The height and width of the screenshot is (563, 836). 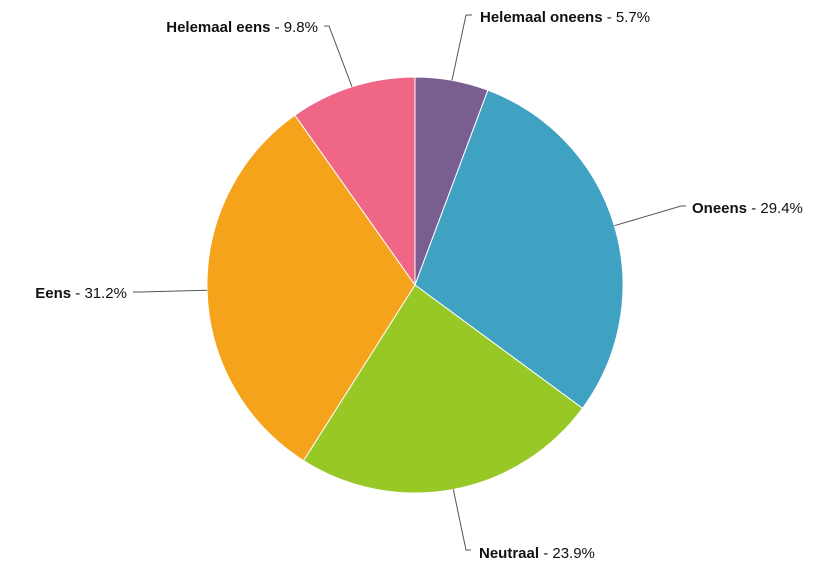 I want to click on pie-slice-oneens, so click(x=519, y=249).